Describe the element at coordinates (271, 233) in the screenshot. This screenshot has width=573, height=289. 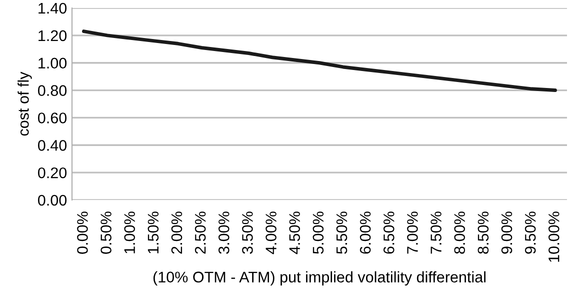
I see `x-tick-label: 4.00%` at that location.